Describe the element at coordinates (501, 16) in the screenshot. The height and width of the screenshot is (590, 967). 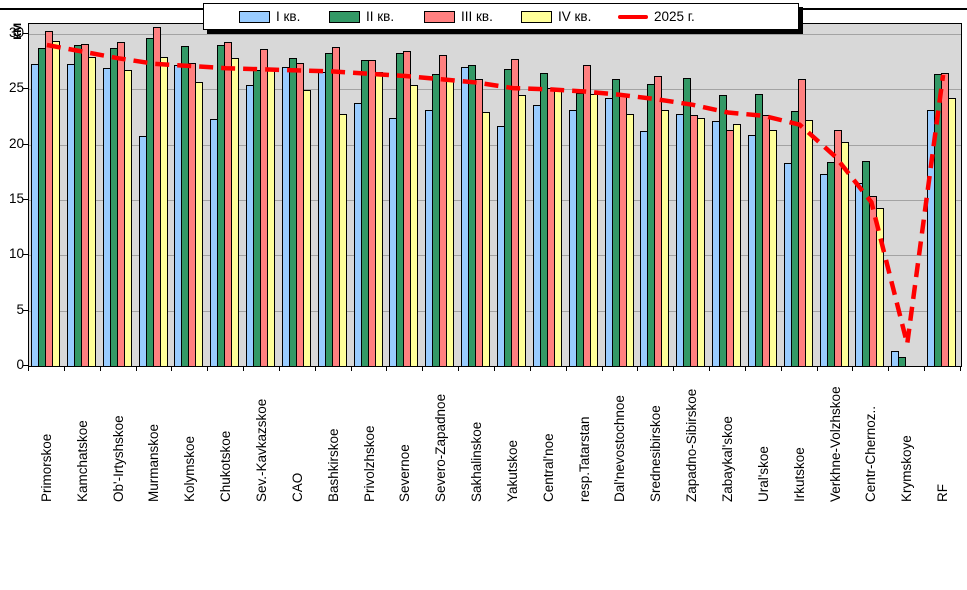
I see `legend: I кв. II кв. III кв. IV кв. 2025 г.` at that location.